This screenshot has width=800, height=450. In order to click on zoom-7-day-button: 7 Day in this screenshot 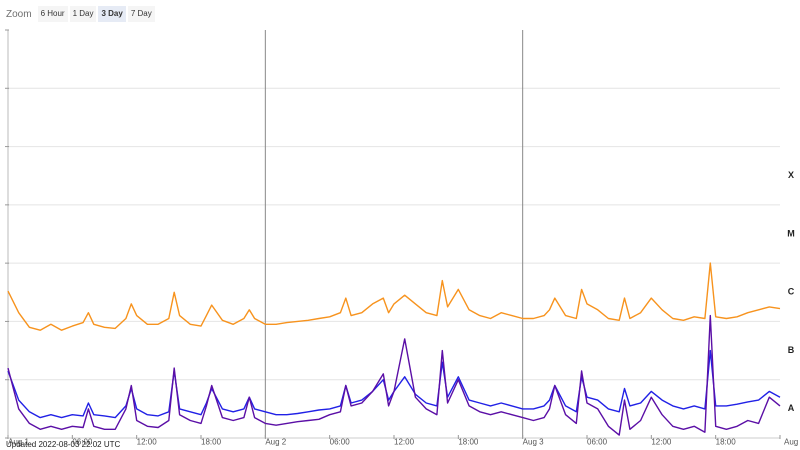, I will do `click(141, 14)`.